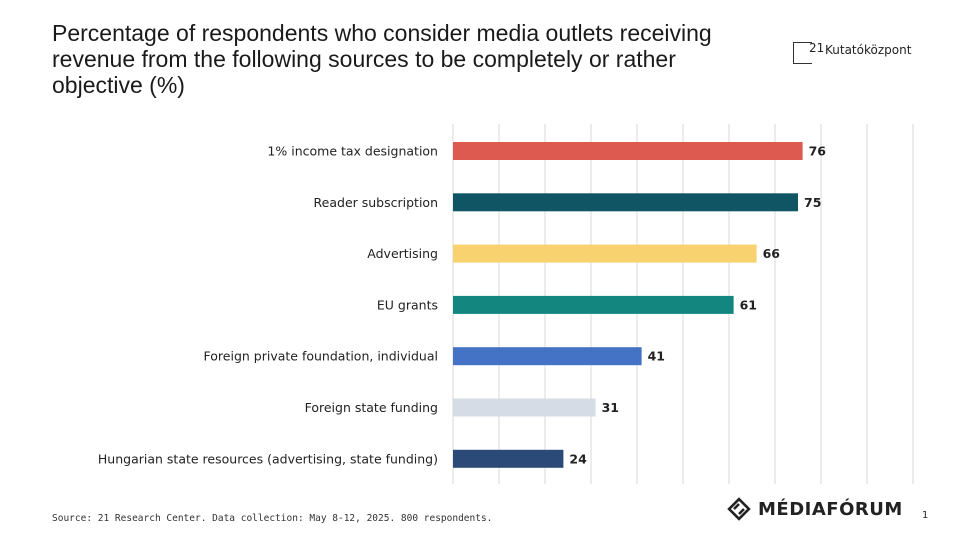 The width and height of the screenshot is (960, 540). What do you see at coordinates (578, 458) in the screenshot?
I see `value-label: 24` at bounding box center [578, 458].